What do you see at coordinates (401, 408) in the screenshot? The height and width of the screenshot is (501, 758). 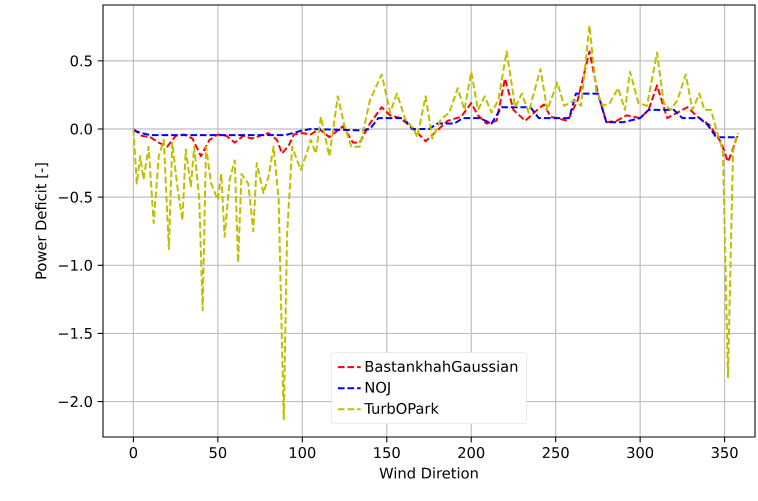 I see `legend-label: TurbOPark` at bounding box center [401, 408].